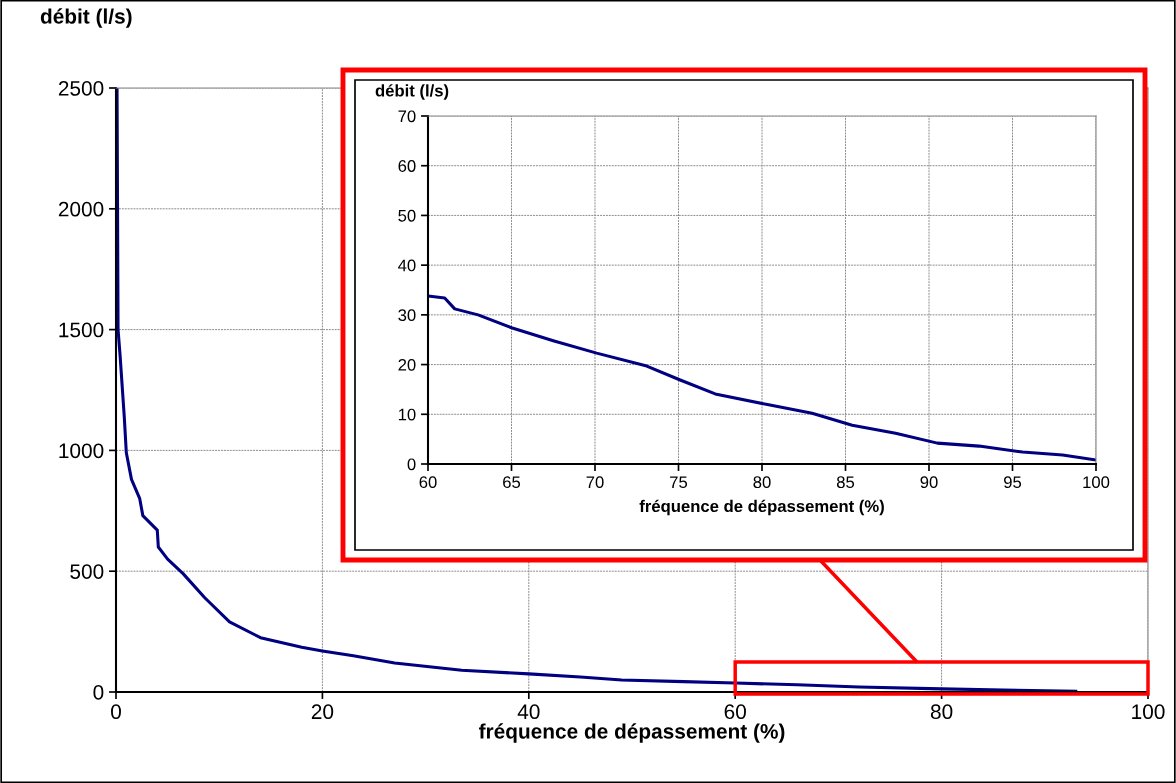  I want to click on x-tick-label: 20, so click(322, 712).